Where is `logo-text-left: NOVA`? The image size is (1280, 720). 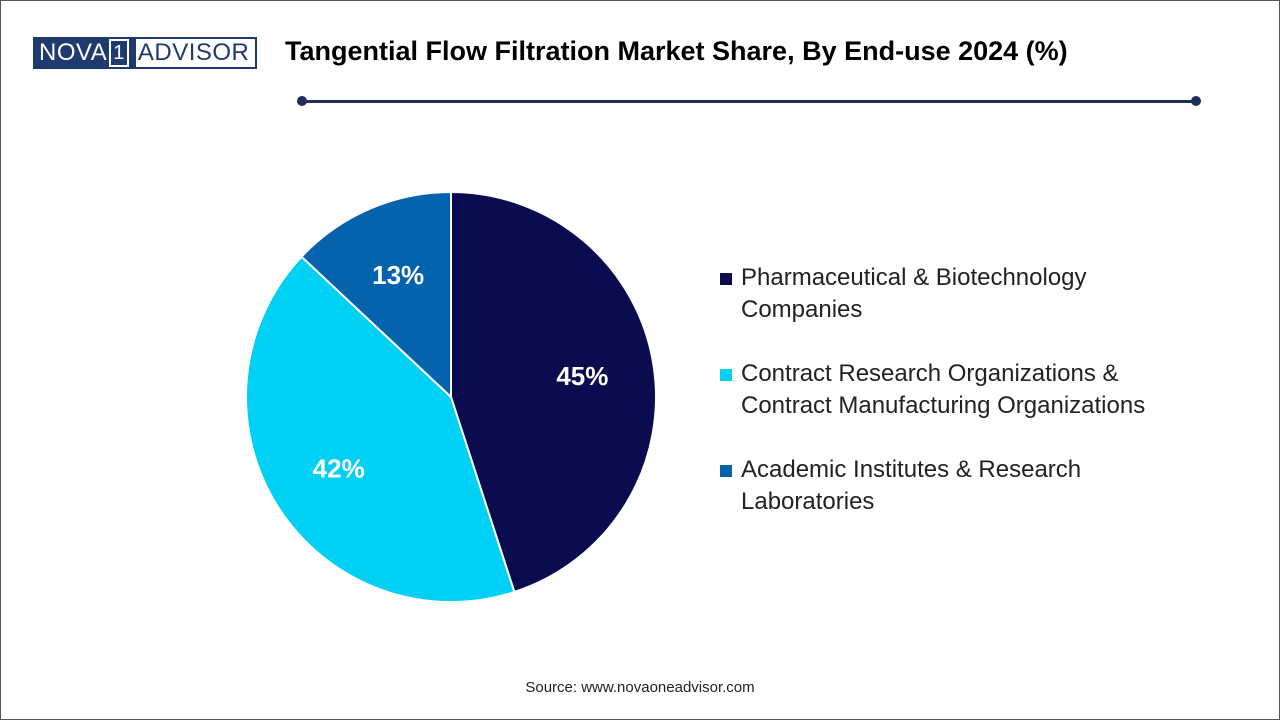
logo-text-left: NOVA is located at coordinates (73, 52).